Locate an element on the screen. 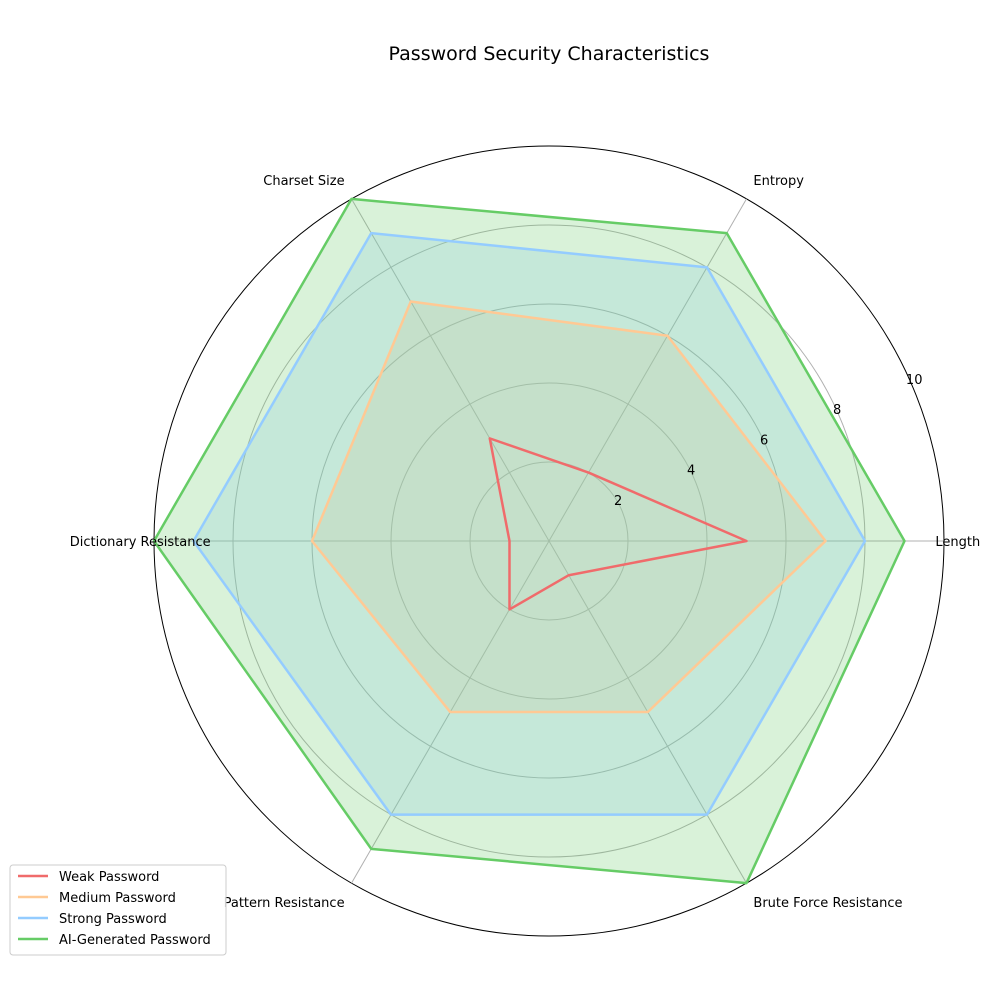 The height and width of the screenshot is (1000, 1000). axis-label-pattern-resistance: Pattern Resistance is located at coordinates (284, 903).